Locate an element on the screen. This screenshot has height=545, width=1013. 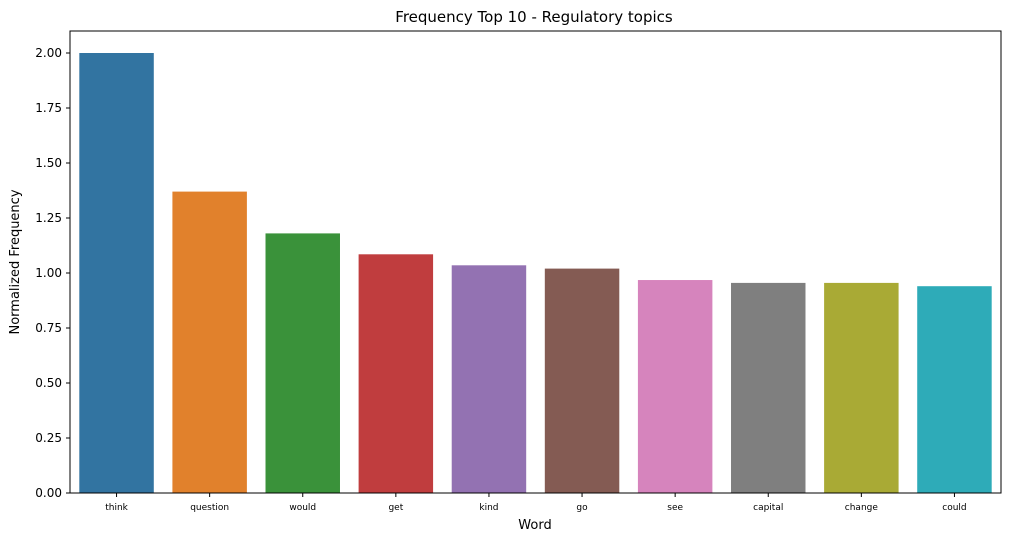
x-tick-label-could: could is located at coordinates (954, 508).